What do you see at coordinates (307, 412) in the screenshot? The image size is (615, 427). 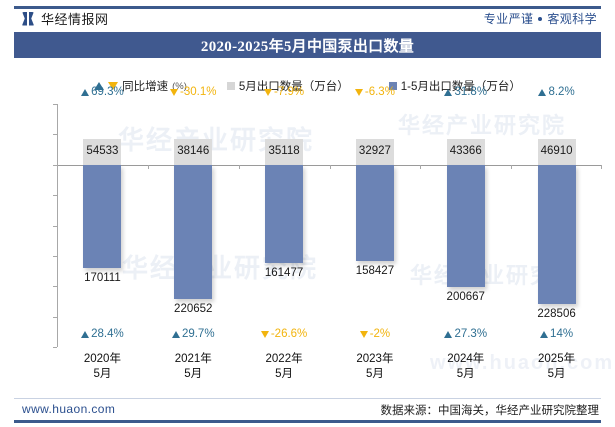 I see `footer: www.huaon.com 数据来源：中国海关，华经产业研究院整理` at bounding box center [307, 412].